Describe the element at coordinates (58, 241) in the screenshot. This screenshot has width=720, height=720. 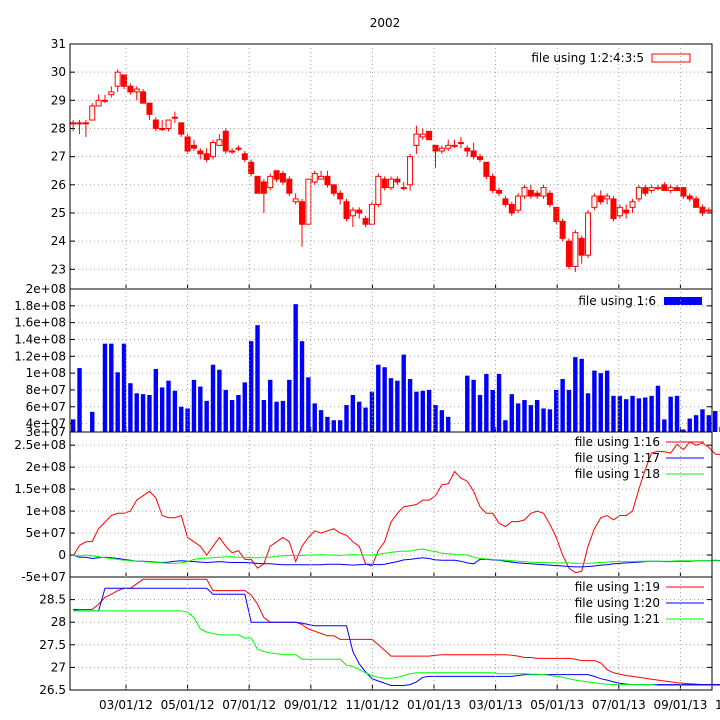
I see `y-tick-label: 24` at that location.